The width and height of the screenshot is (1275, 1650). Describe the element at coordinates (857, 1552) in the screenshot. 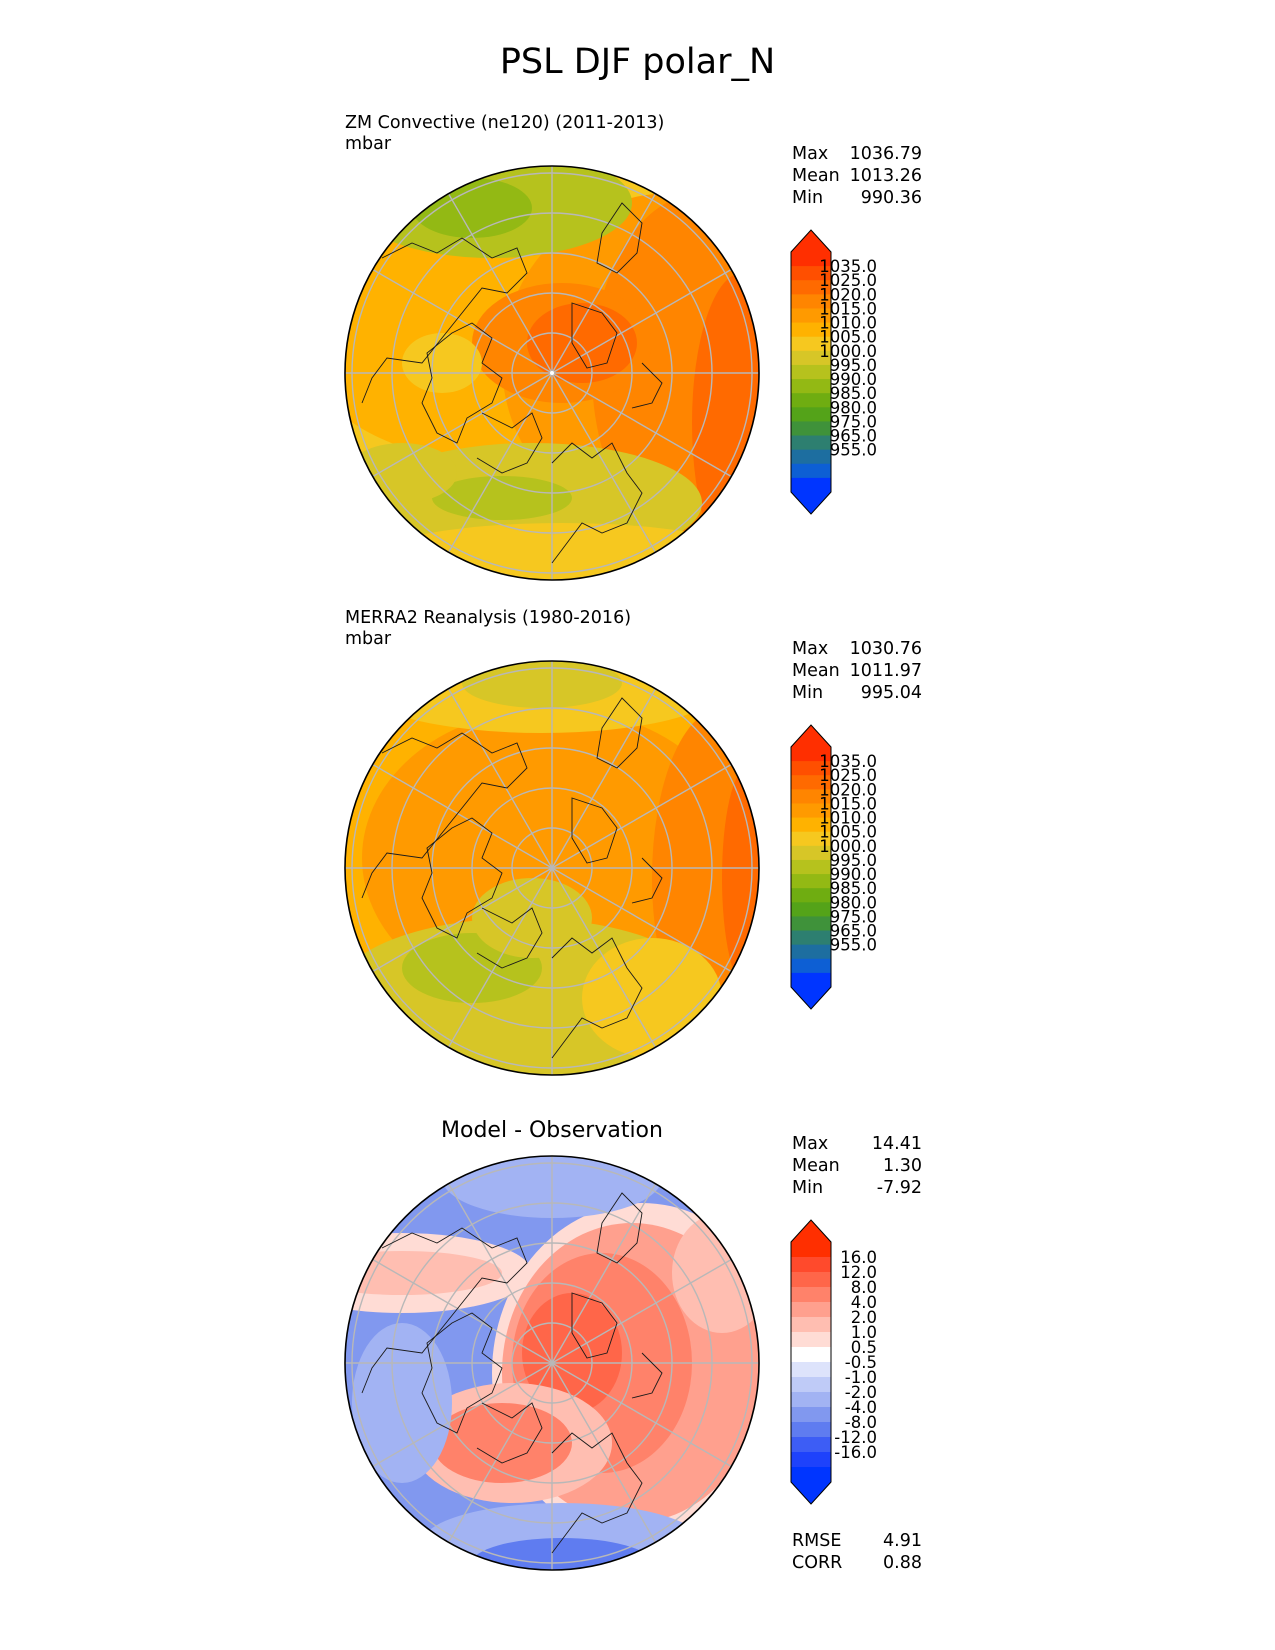

I see `panel3-metrics: RMSE 4.91 CORR 0.88` at that location.